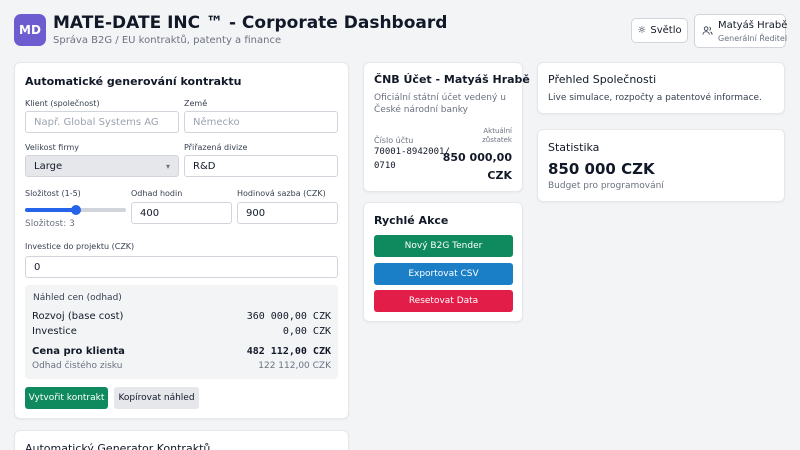 The image size is (800, 450). I want to click on hours-label: Odhad hodin, so click(157, 193).